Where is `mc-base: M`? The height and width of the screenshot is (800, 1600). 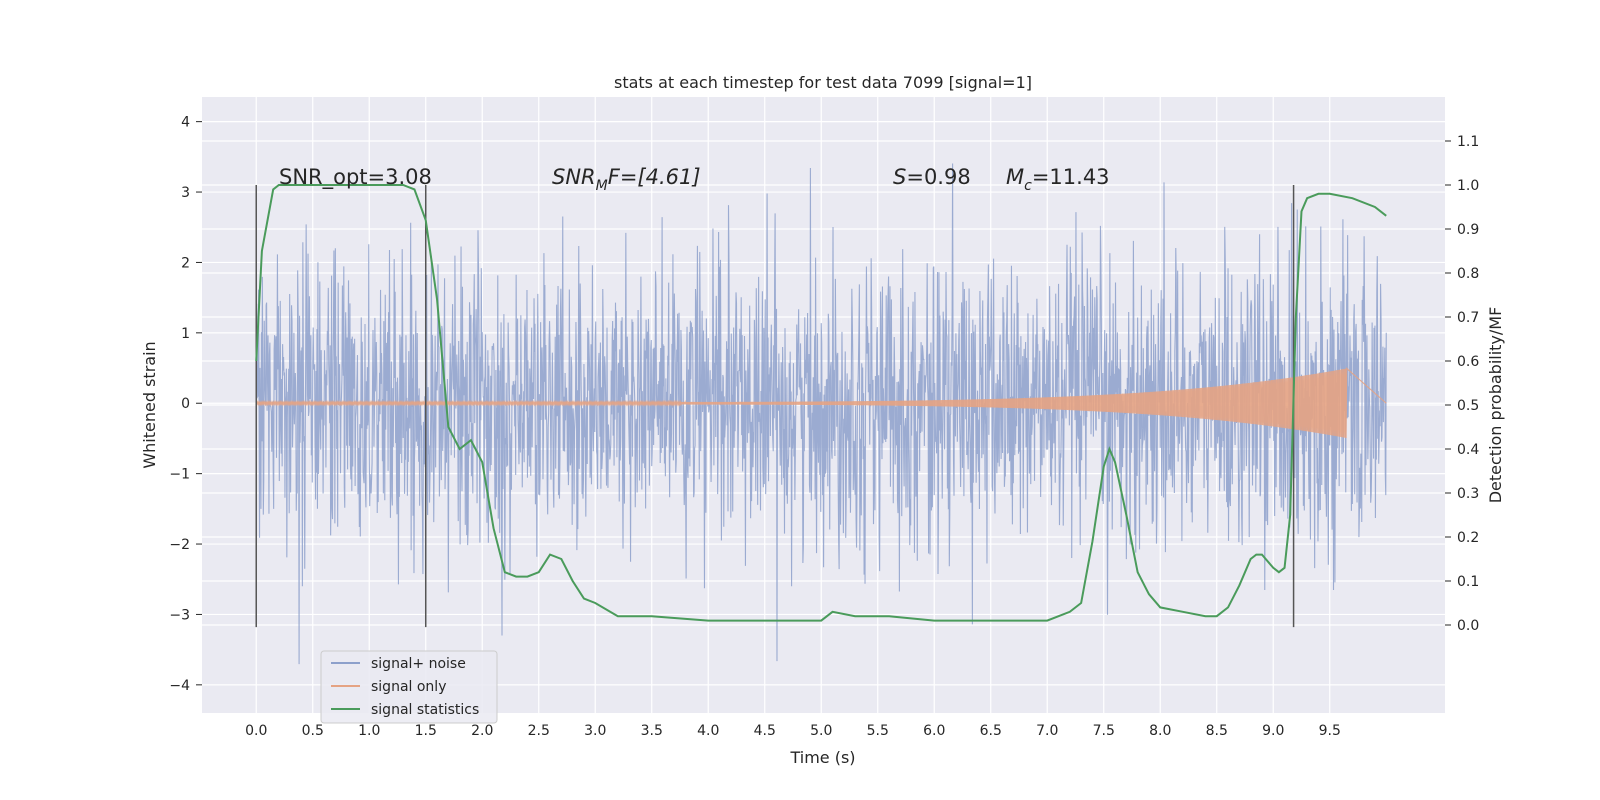
mc-base: M is located at coordinates (1015, 177).